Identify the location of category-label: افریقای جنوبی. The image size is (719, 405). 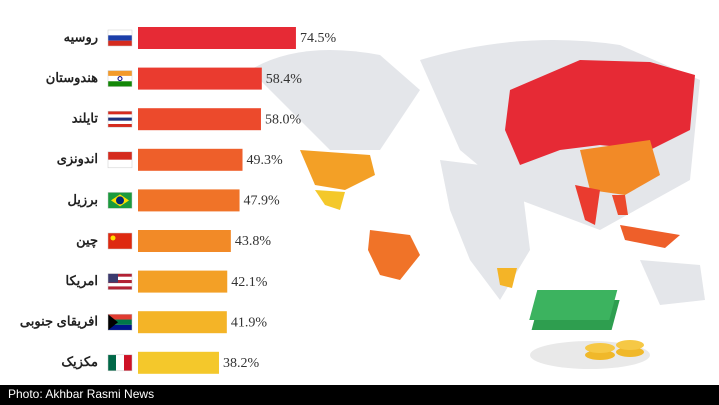
(59, 322).